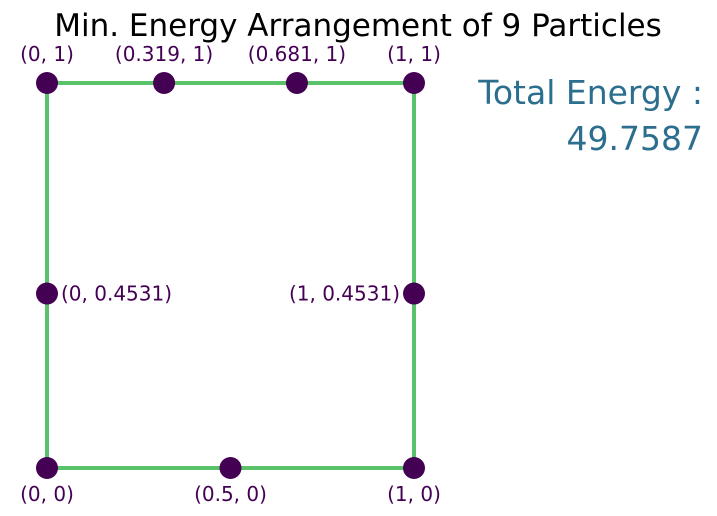 The image size is (717, 516). I want to click on energy-label: Total Energy :, so click(590, 92).